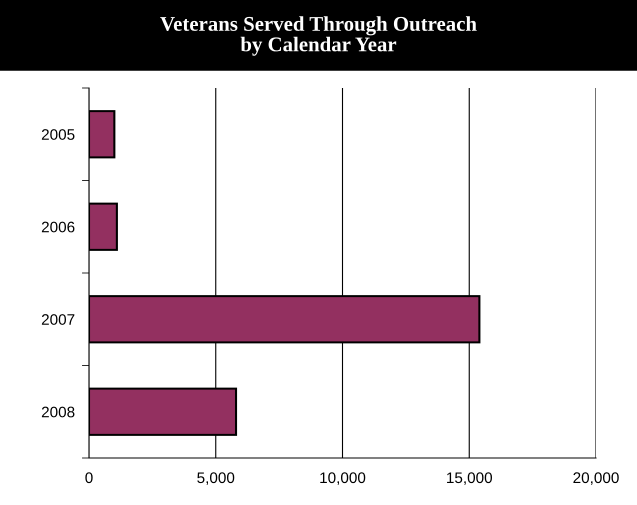  What do you see at coordinates (596, 478) in the screenshot?
I see `x-tick-label: 20,000` at bounding box center [596, 478].